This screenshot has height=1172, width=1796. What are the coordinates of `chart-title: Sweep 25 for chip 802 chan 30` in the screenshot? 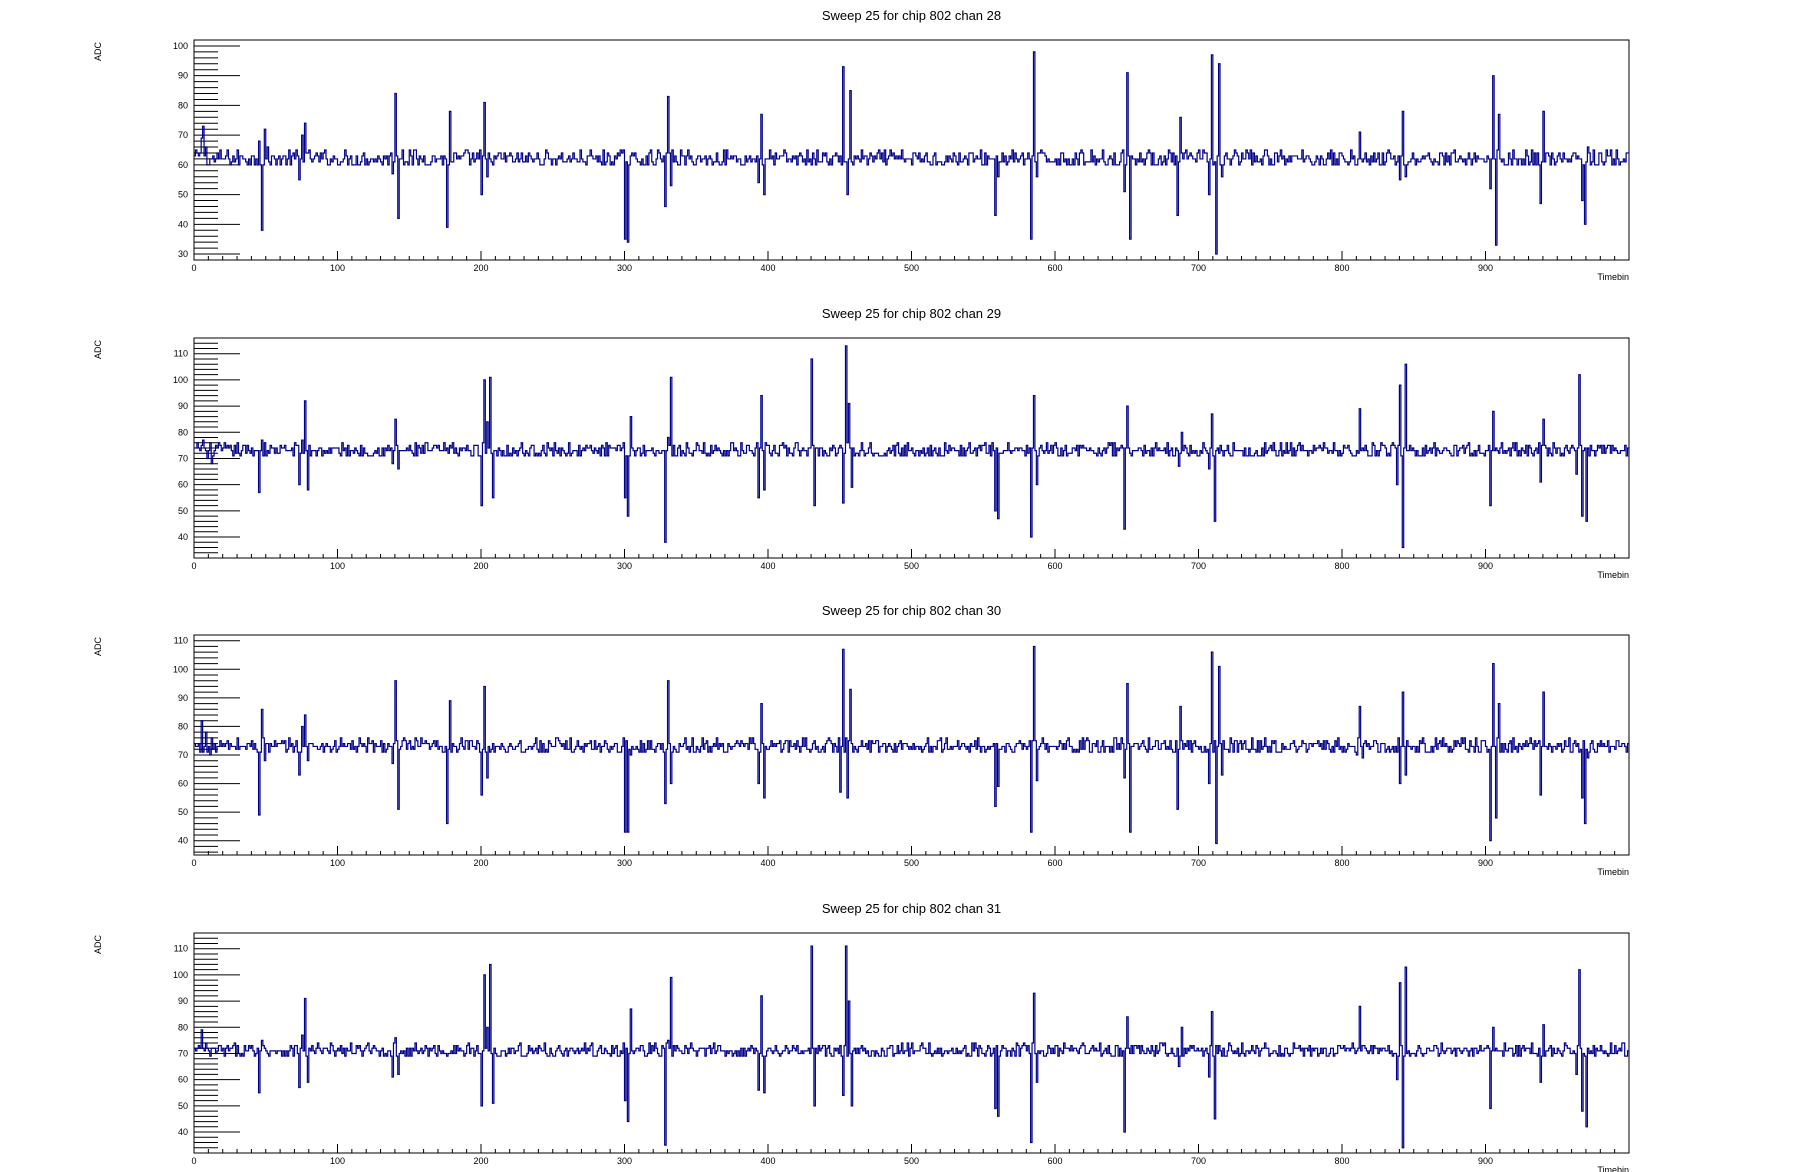 It's located at (911, 610).